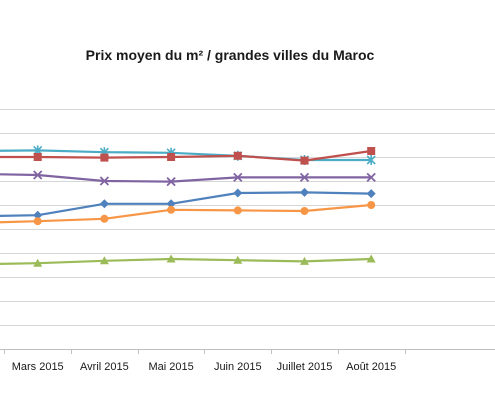 This screenshot has height=400, width=495. What do you see at coordinates (170, 367) in the screenshot?
I see `x-tick-label-3: Mai 2015` at bounding box center [170, 367].